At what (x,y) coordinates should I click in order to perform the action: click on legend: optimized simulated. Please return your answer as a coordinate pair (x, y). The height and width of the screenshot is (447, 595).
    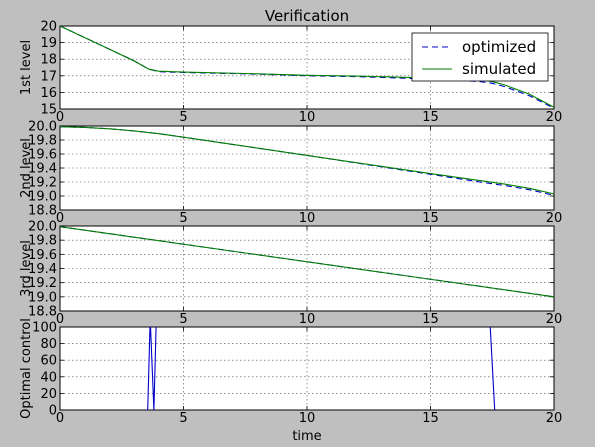
    Looking at the image, I should click on (480, 57).